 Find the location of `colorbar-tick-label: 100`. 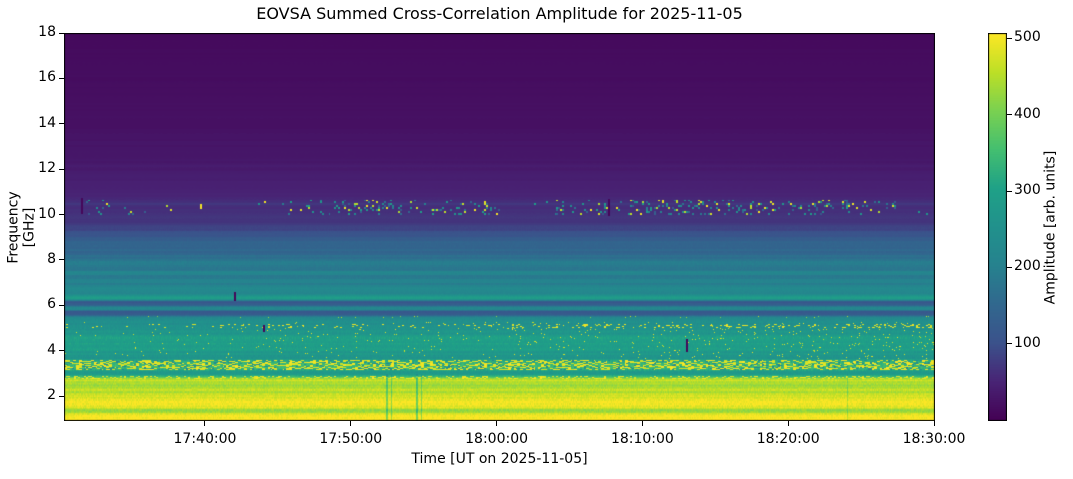

colorbar-tick-label: 100 is located at coordinates (1027, 342).